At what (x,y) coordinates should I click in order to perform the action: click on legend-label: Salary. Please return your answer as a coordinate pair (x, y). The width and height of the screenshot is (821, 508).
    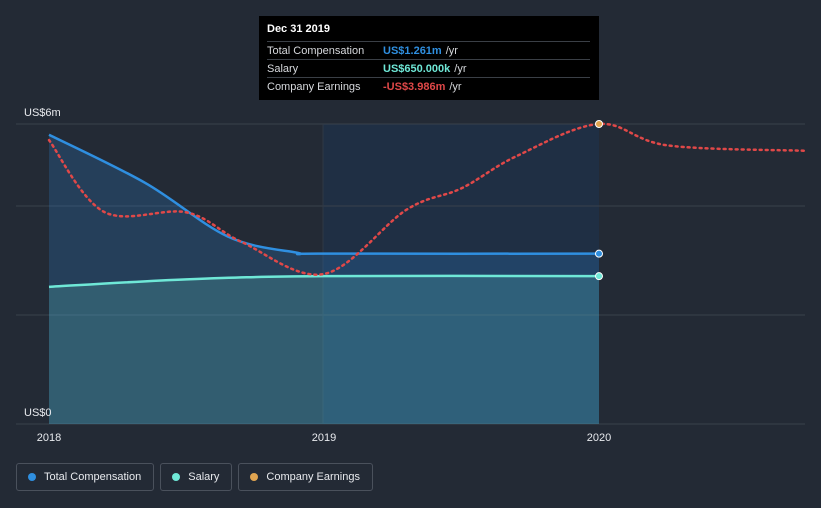
    Looking at the image, I should click on (204, 477).